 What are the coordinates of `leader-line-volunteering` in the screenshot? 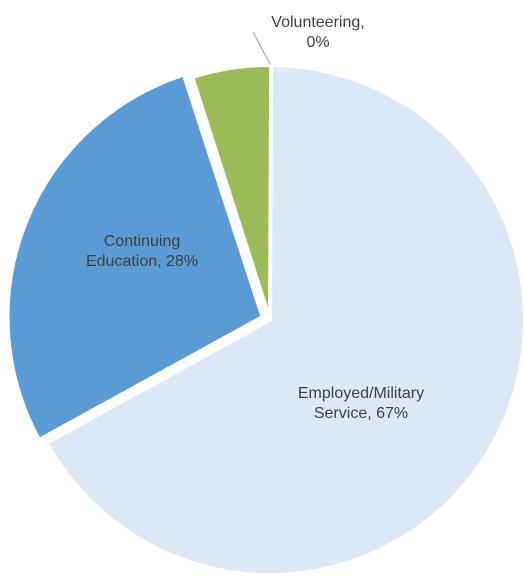 It's located at (261, 48).